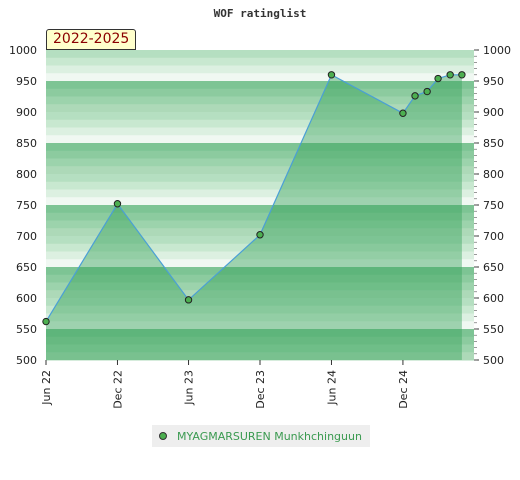 Image resolution: width=520 pixels, height=480 pixels. What do you see at coordinates (331, 388) in the screenshot?
I see `x-tick-label: Jun 24` at bounding box center [331, 388].